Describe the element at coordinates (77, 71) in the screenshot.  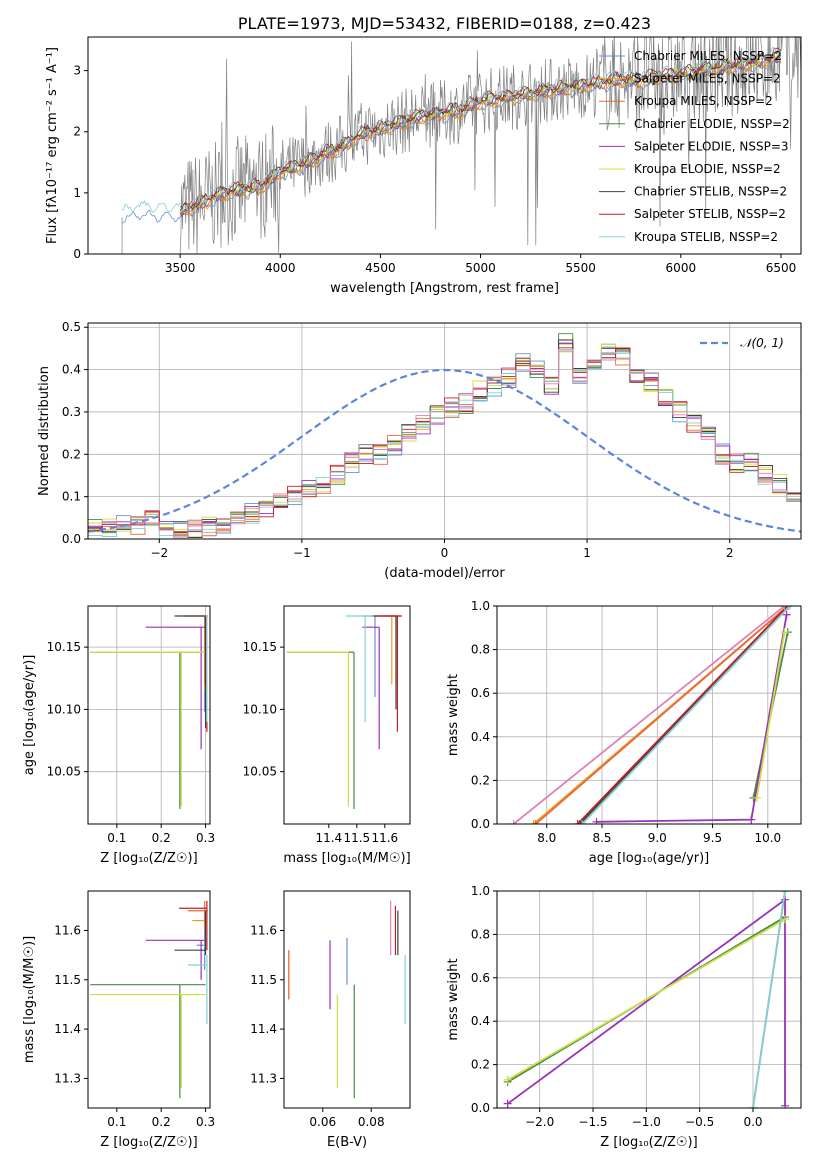
I see `y-tick-label: 3` at that location.